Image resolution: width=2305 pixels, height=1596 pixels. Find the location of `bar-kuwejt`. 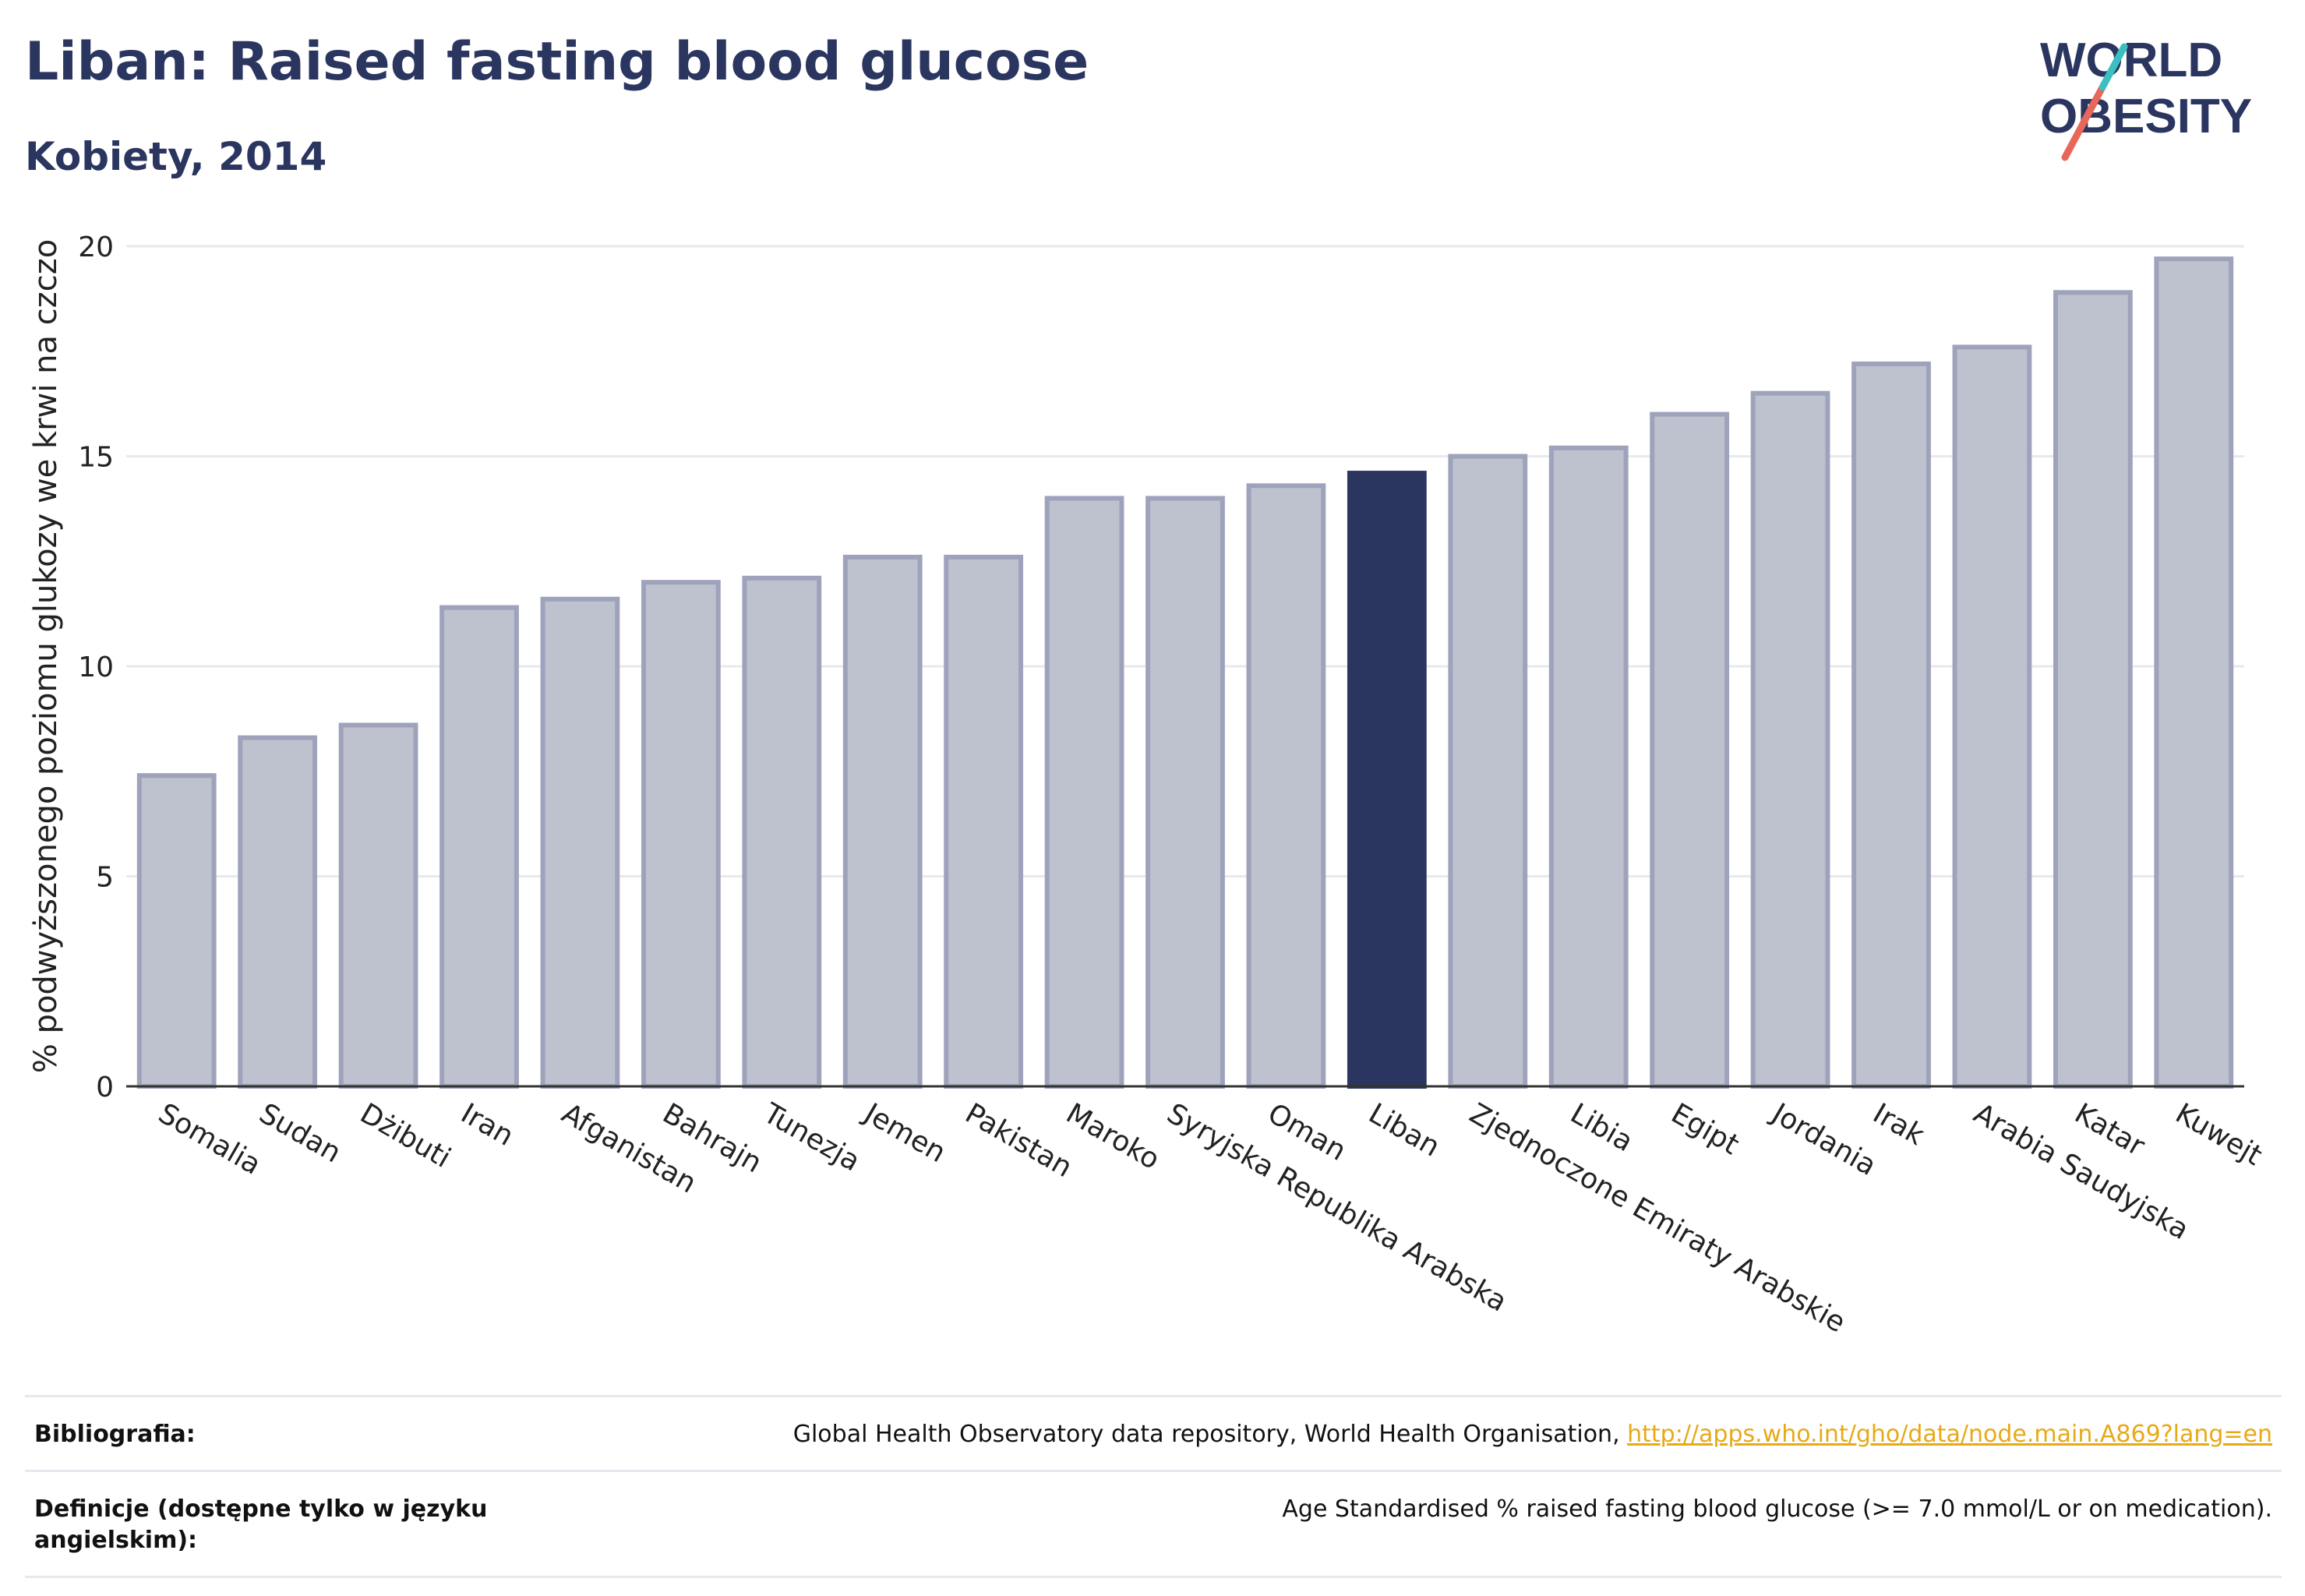

bar-kuwejt is located at coordinates (2194, 672).